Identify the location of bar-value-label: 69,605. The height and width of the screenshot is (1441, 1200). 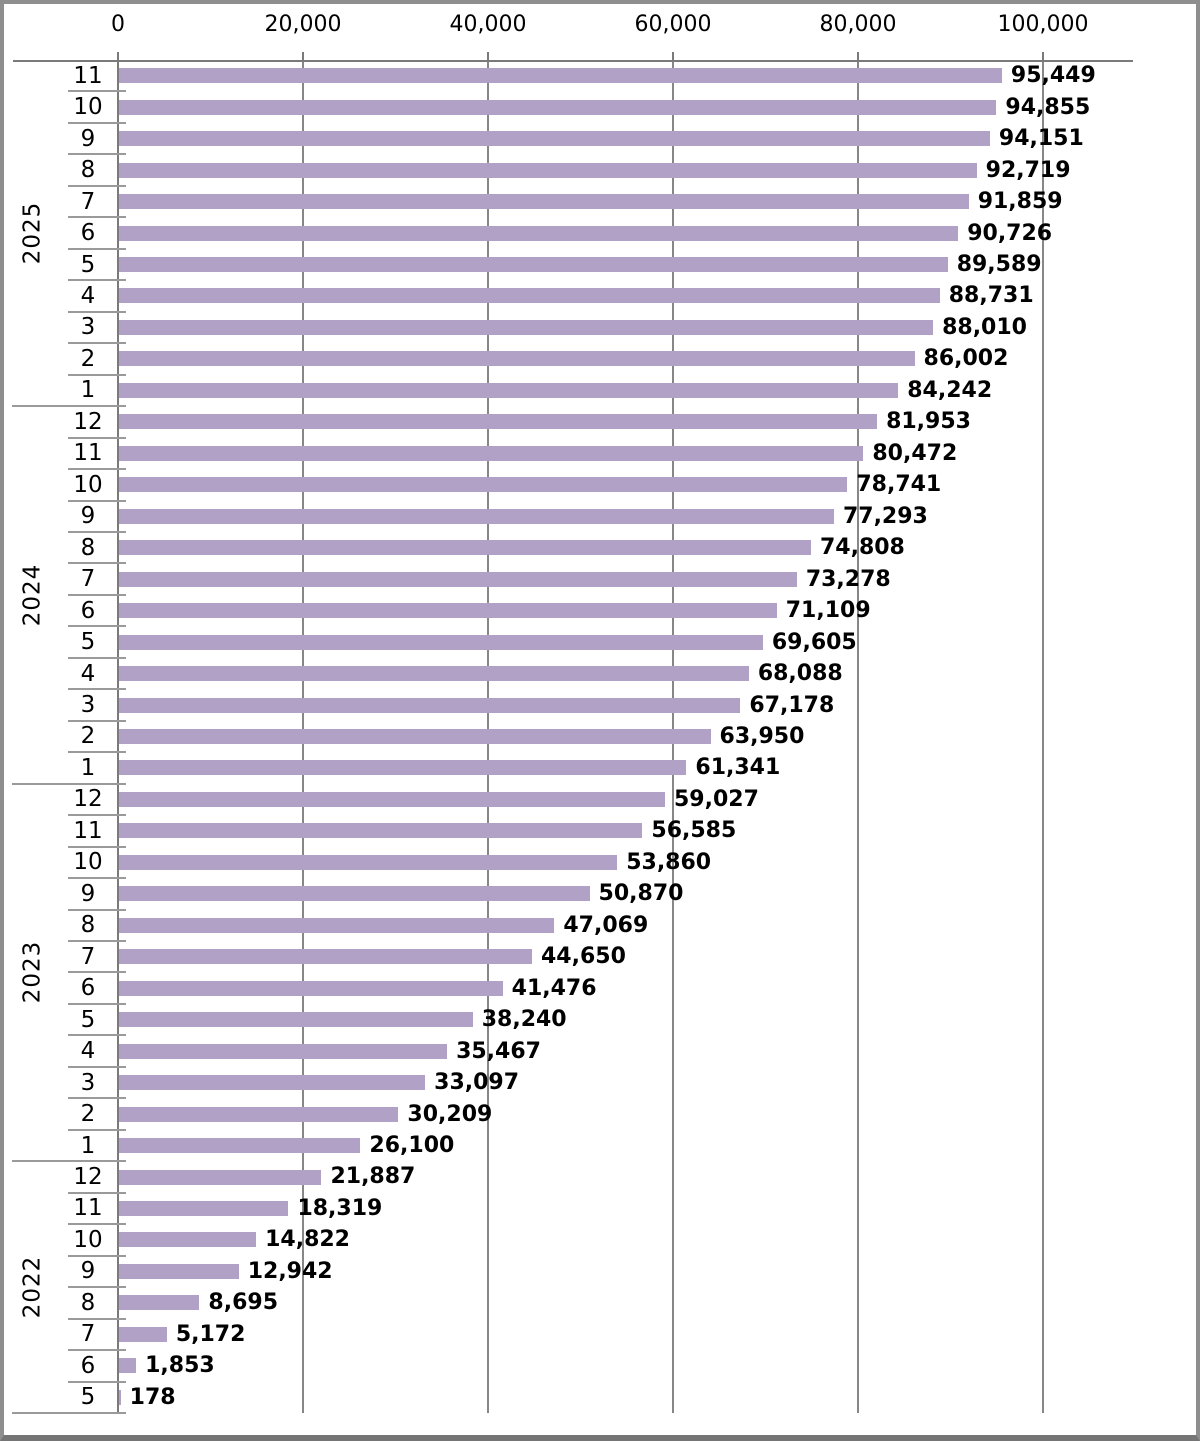
(814, 642).